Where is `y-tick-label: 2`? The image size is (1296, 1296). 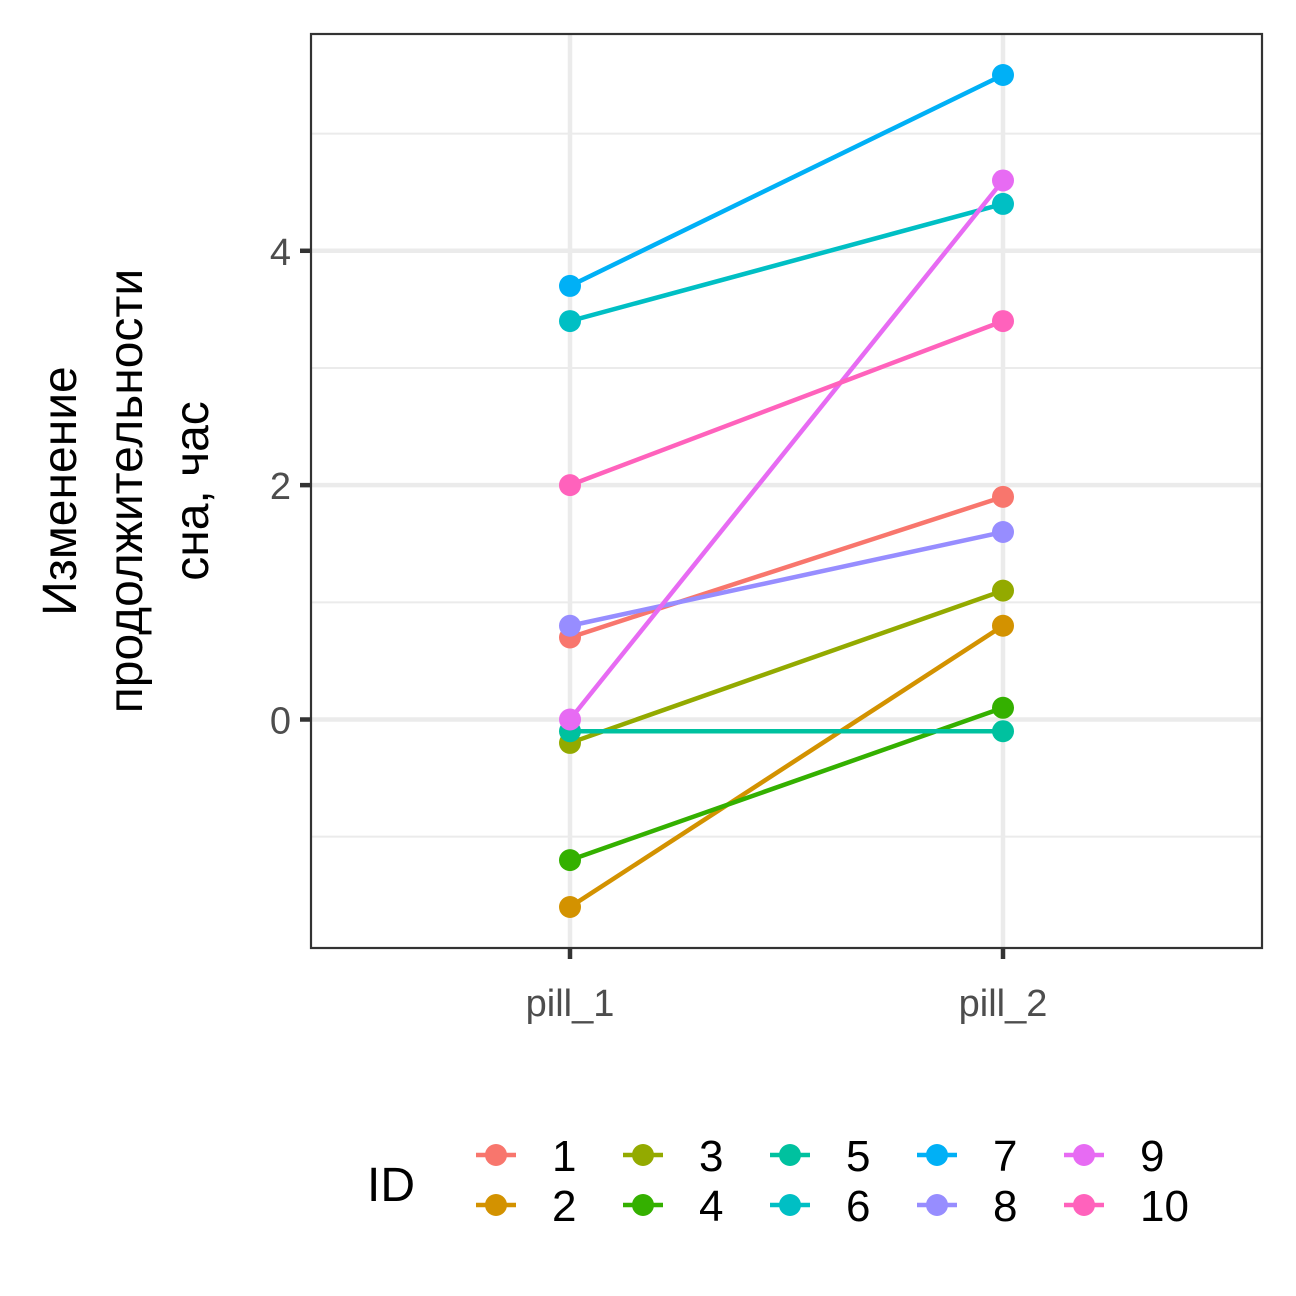 y-tick-label: 2 is located at coordinates (280, 487).